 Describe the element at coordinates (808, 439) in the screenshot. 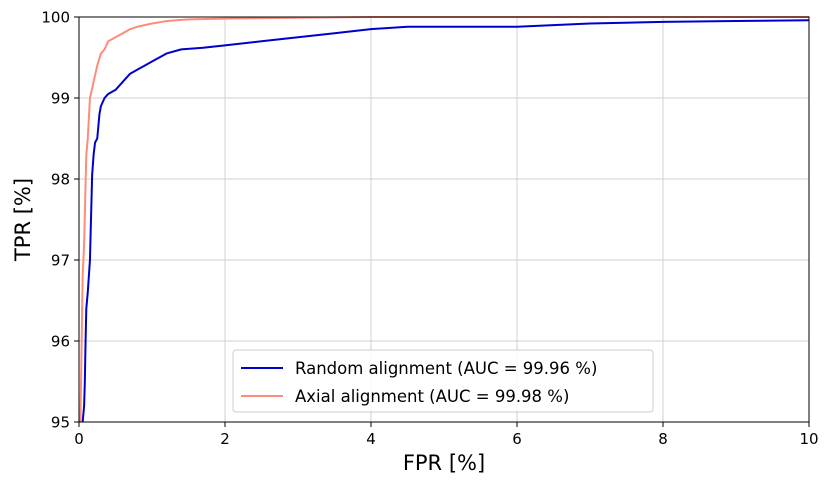

I see `x-tick-label: 10` at that location.